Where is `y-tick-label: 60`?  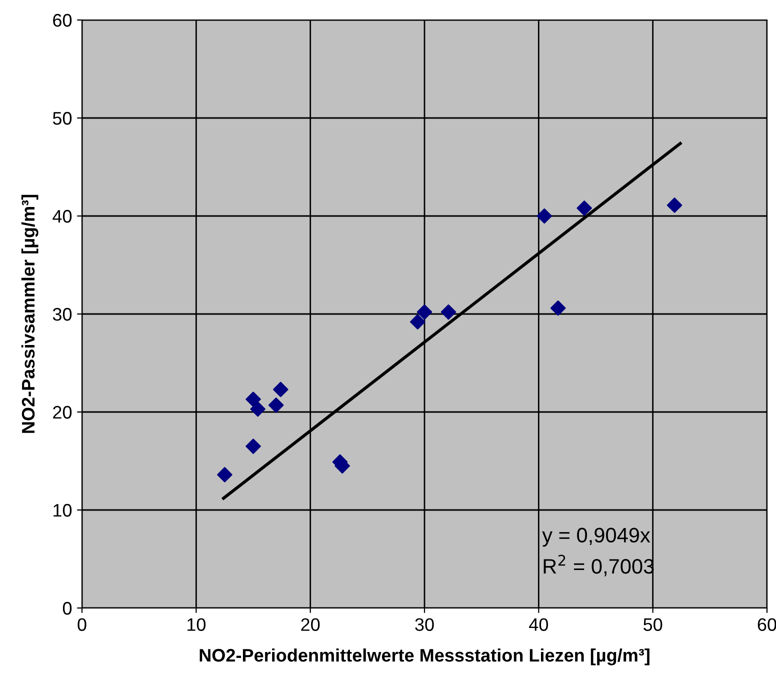
y-tick-label: 60 is located at coordinates (62, 20).